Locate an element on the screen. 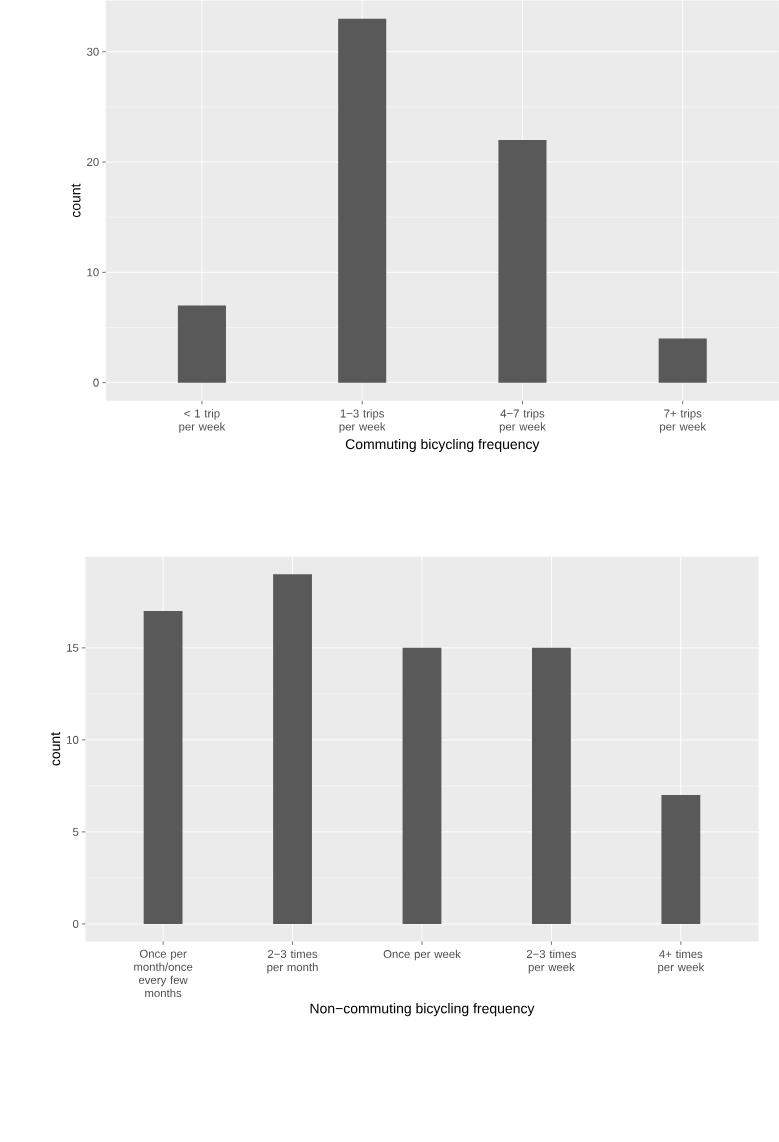 The height and width of the screenshot is (1142, 779). x-tick-label: 4+ times per week is located at coordinates (681, 961).